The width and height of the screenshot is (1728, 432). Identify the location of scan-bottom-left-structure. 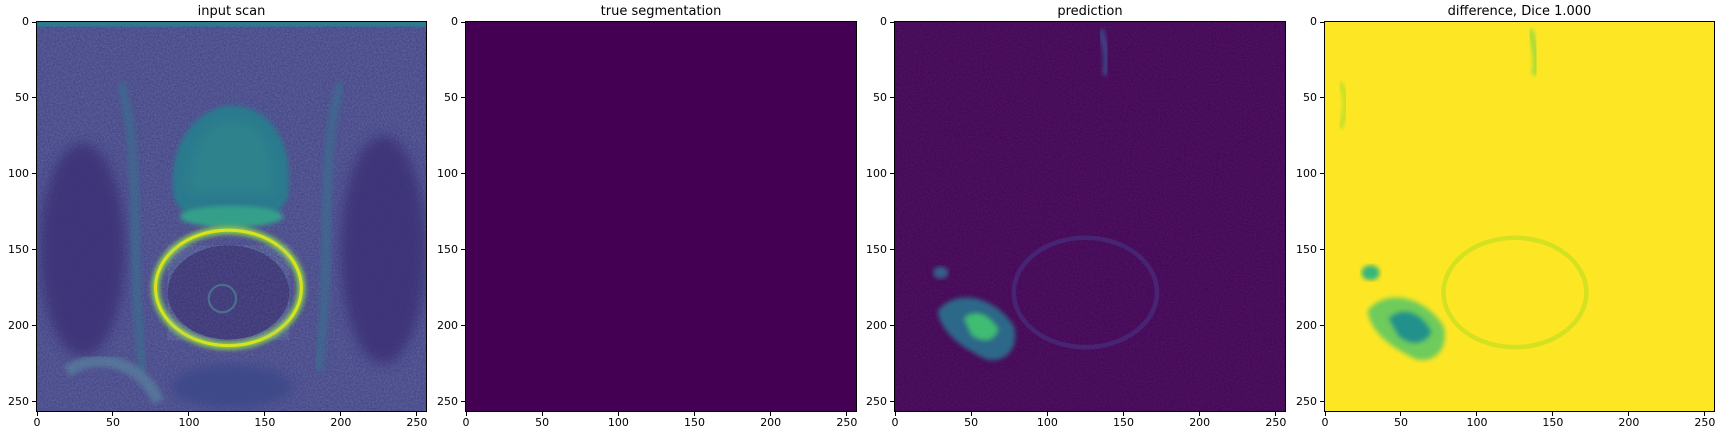
(114, 379).